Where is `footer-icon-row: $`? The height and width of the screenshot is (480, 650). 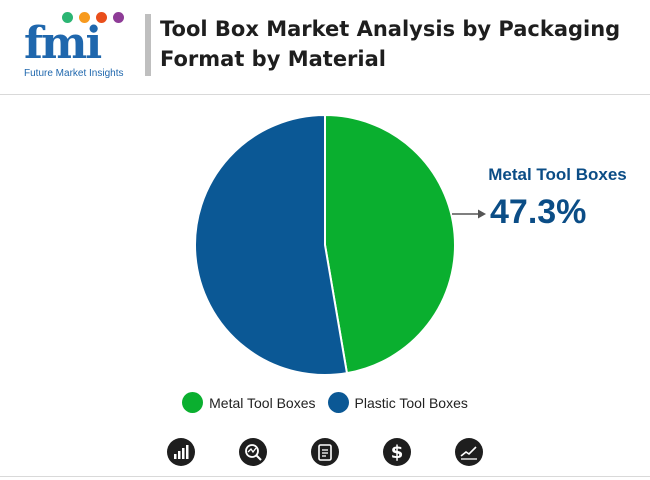
footer-icon-row: $ is located at coordinates (325, 452).